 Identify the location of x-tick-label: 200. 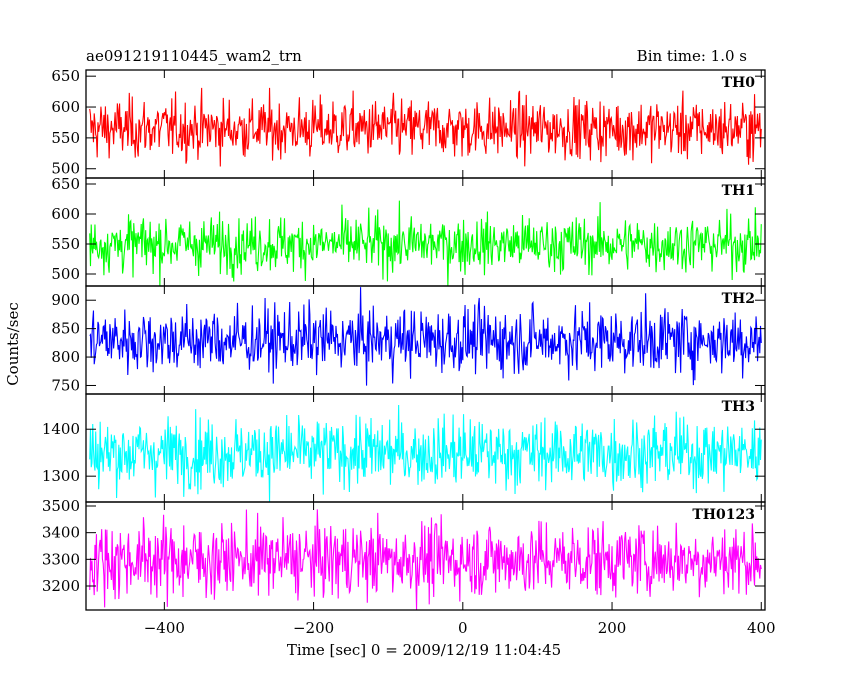
(612, 628).